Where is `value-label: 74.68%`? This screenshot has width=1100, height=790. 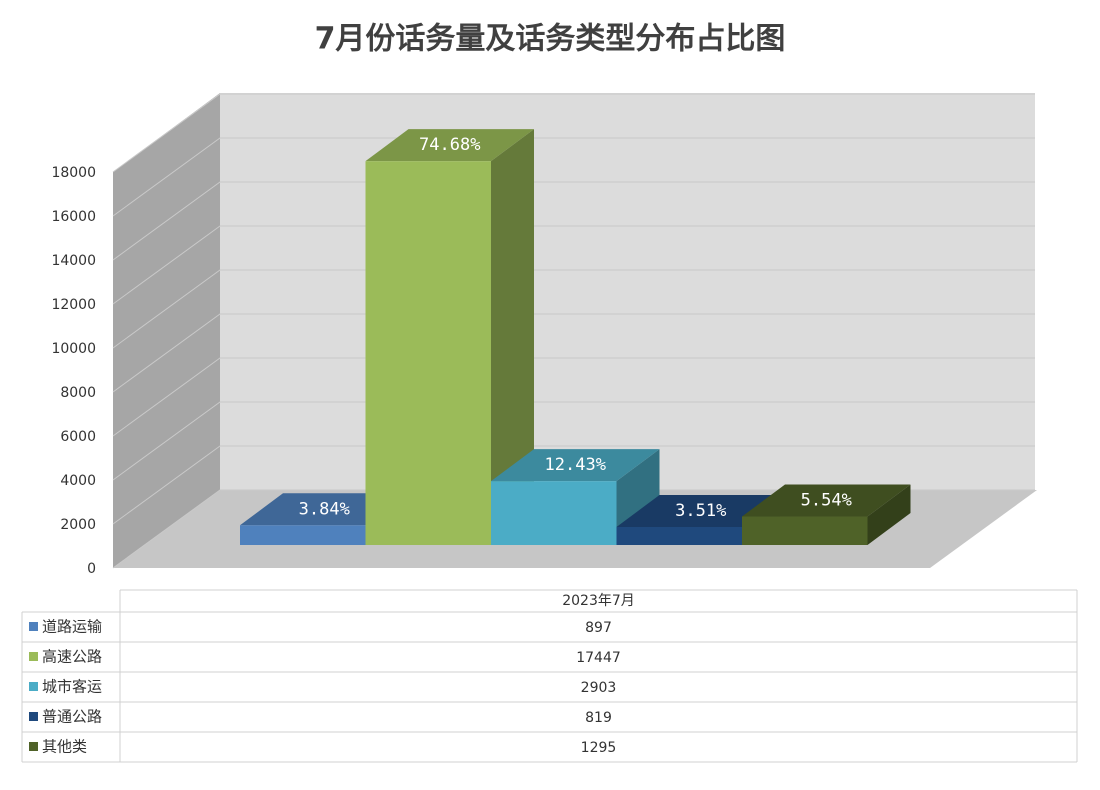
value-label: 74.68% is located at coordinates (449, 145).